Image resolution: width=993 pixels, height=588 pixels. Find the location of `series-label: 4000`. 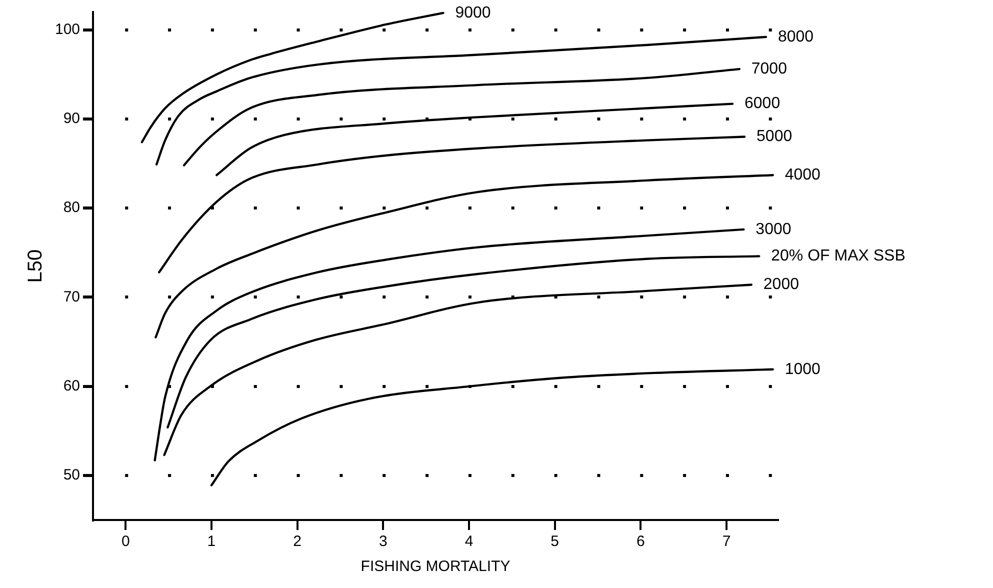

series-label: 4000 is located at coordinates (802, 175).